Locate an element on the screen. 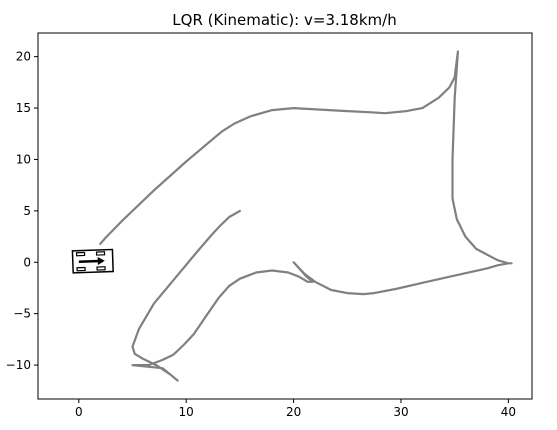 The height and width of the screenshot is (430, 557). x-tick-label: 10 is located at coordinates (186, 412).